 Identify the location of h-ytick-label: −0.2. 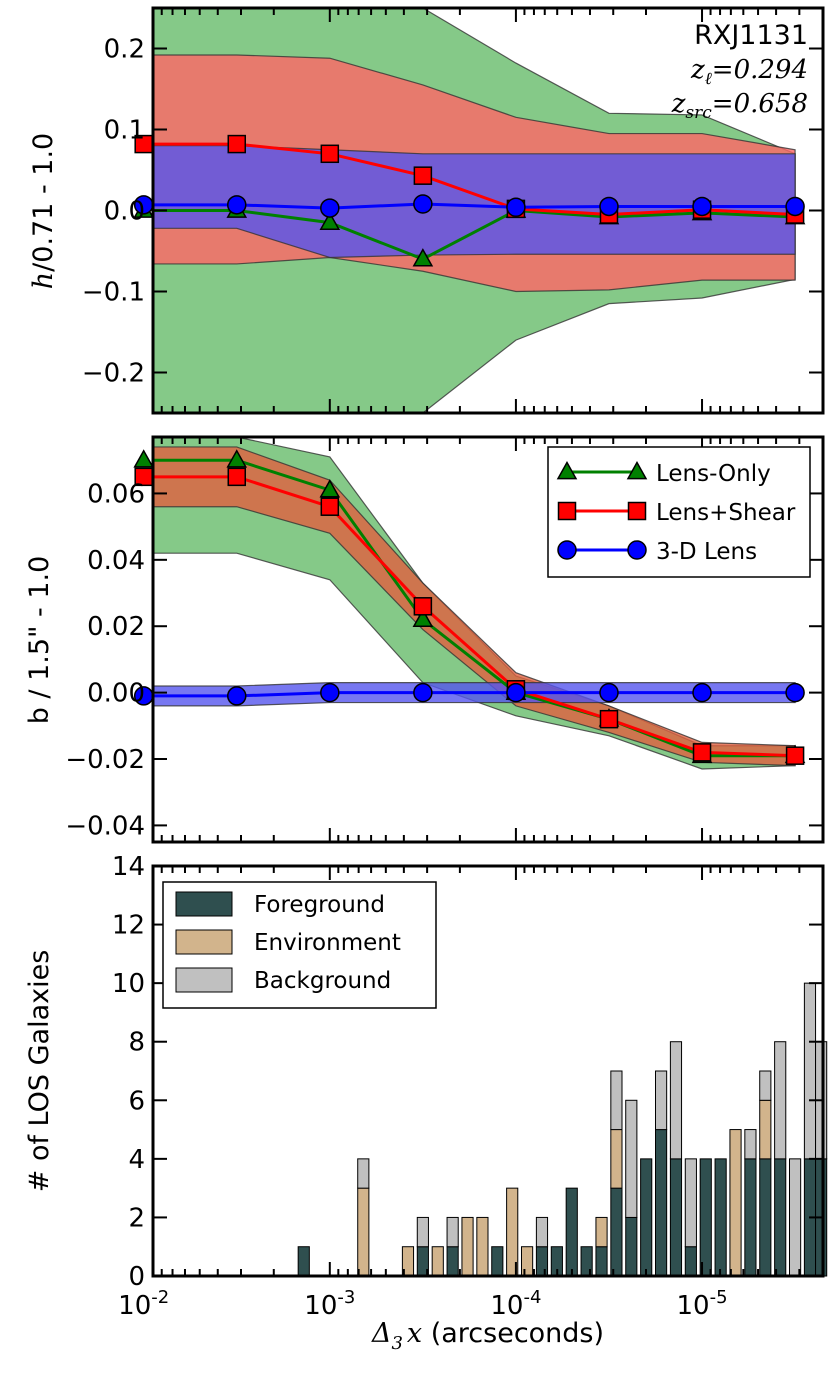
(113, 374).